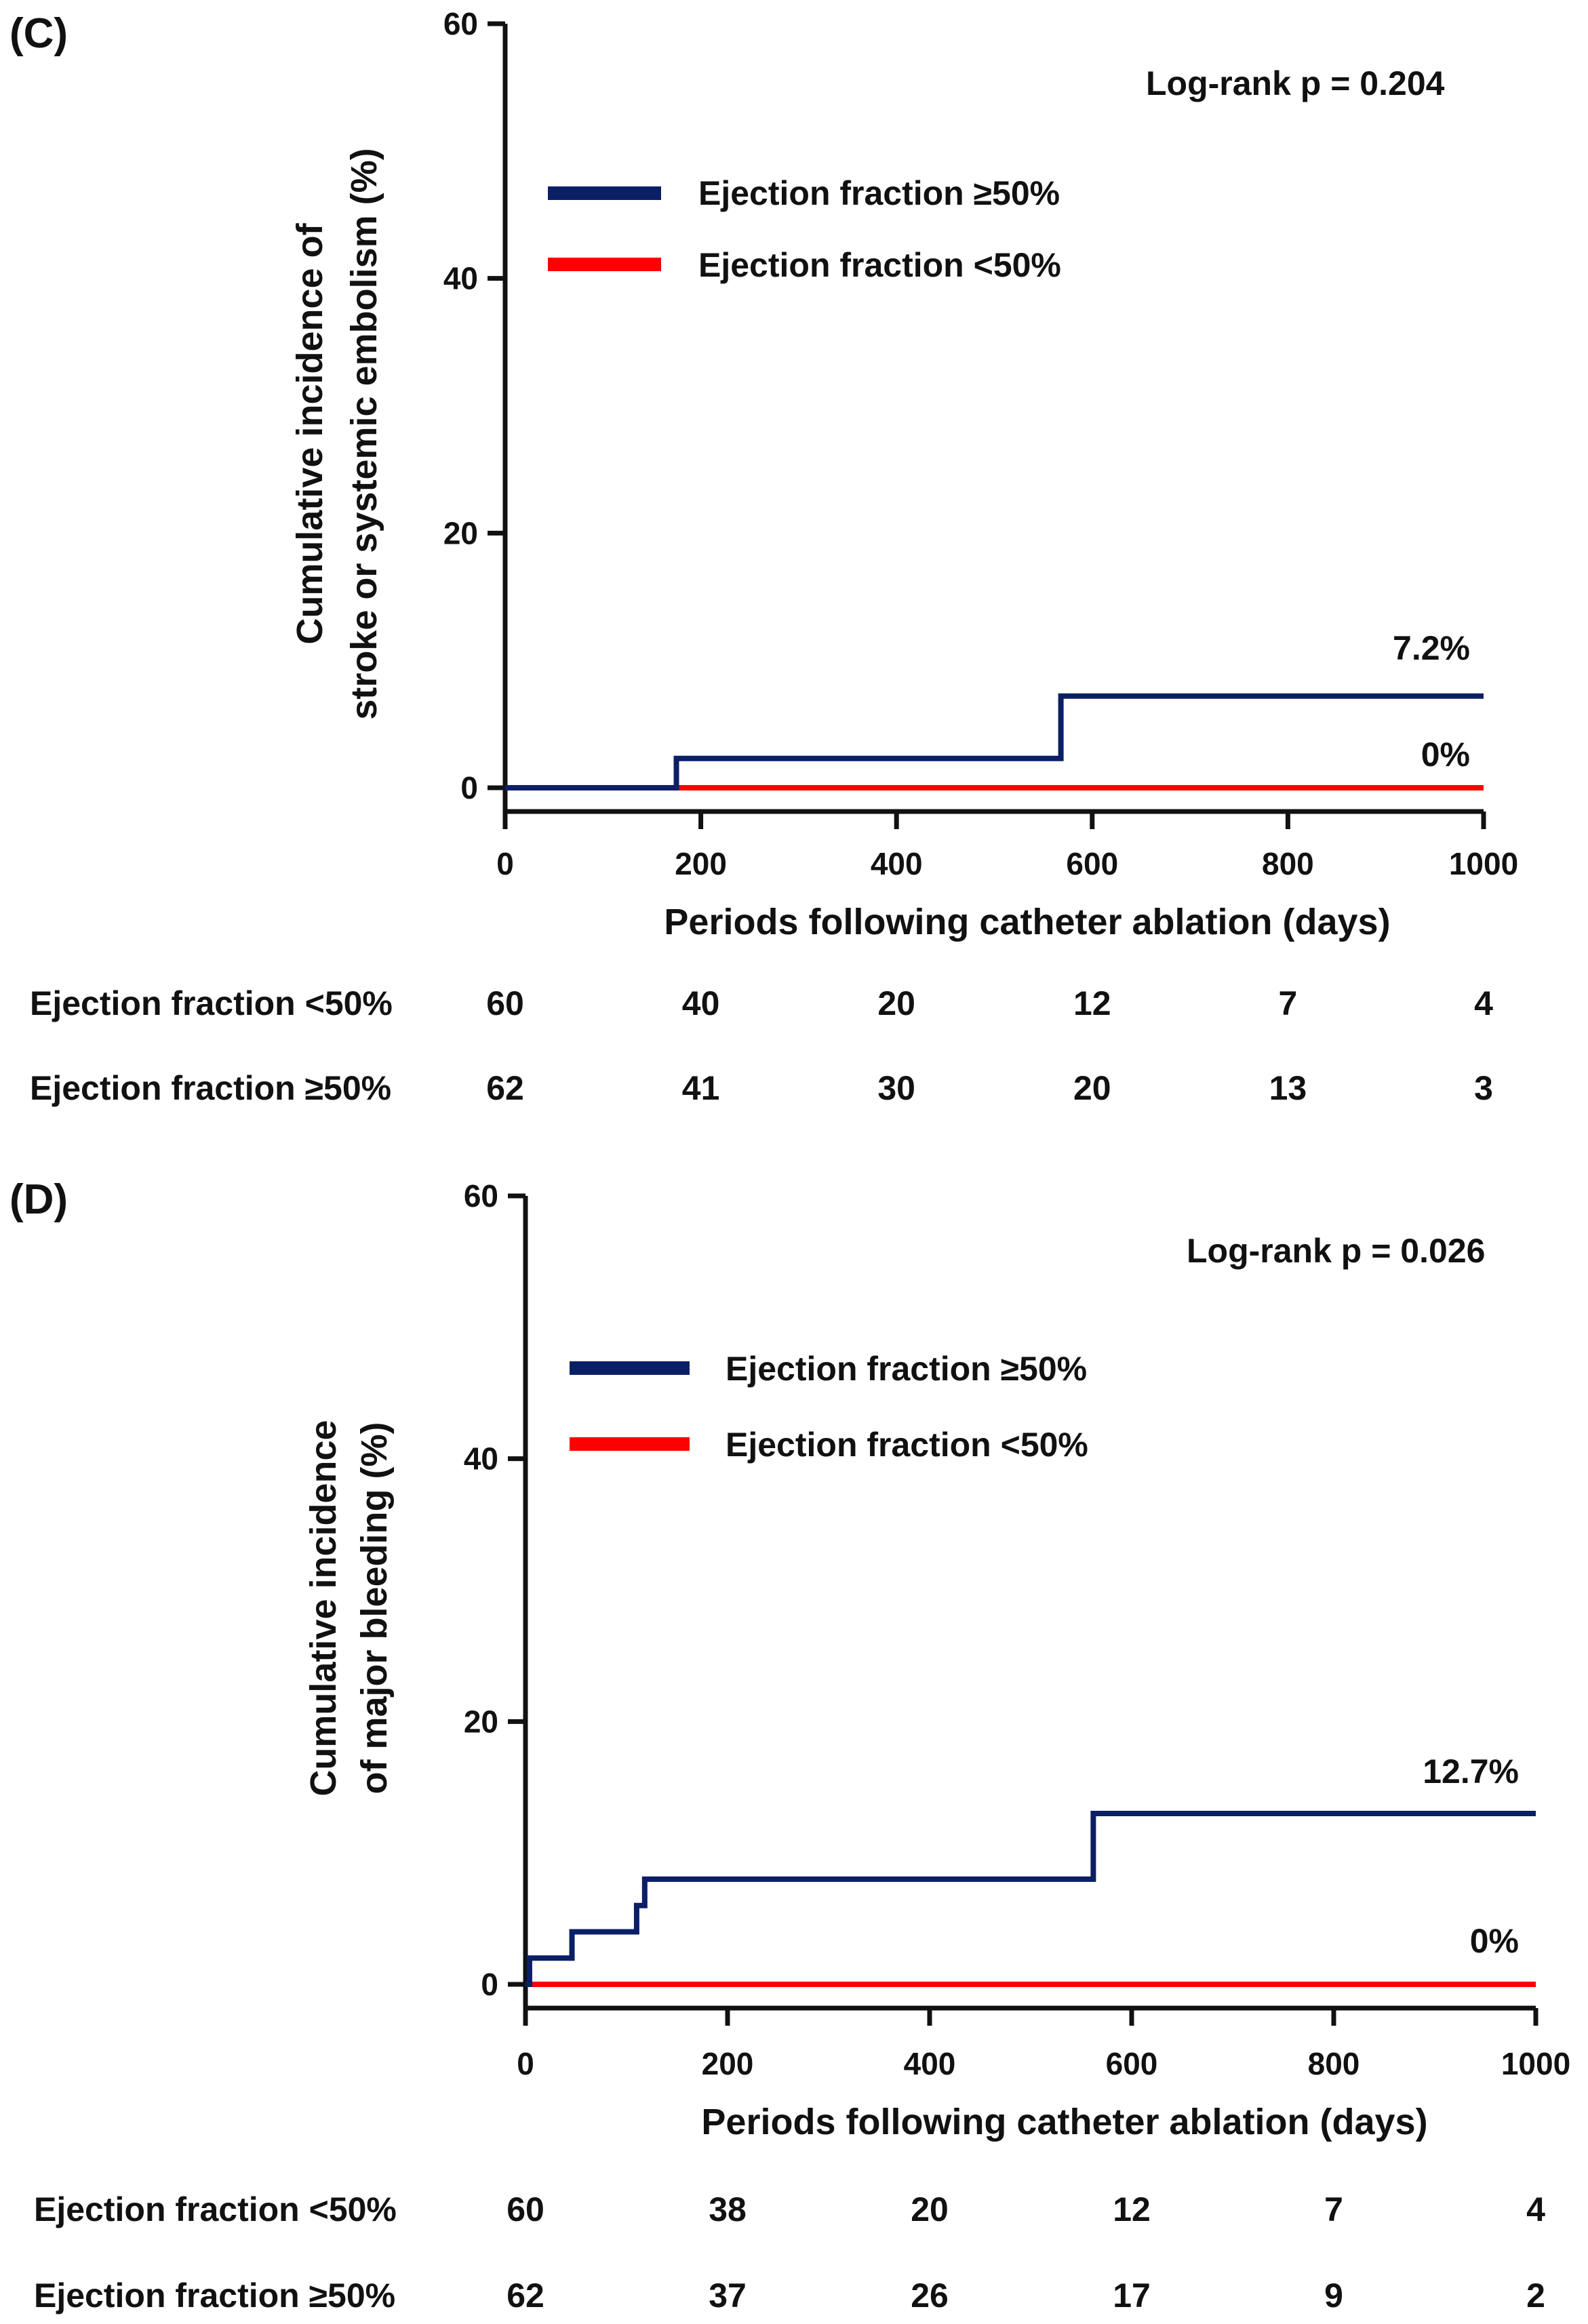 The image size is (1588, 2324). What do you see at coordinates (701, 1003) in the screenshot?
I see `risk-table-cell: 40` at bounding box center [701, 1003].